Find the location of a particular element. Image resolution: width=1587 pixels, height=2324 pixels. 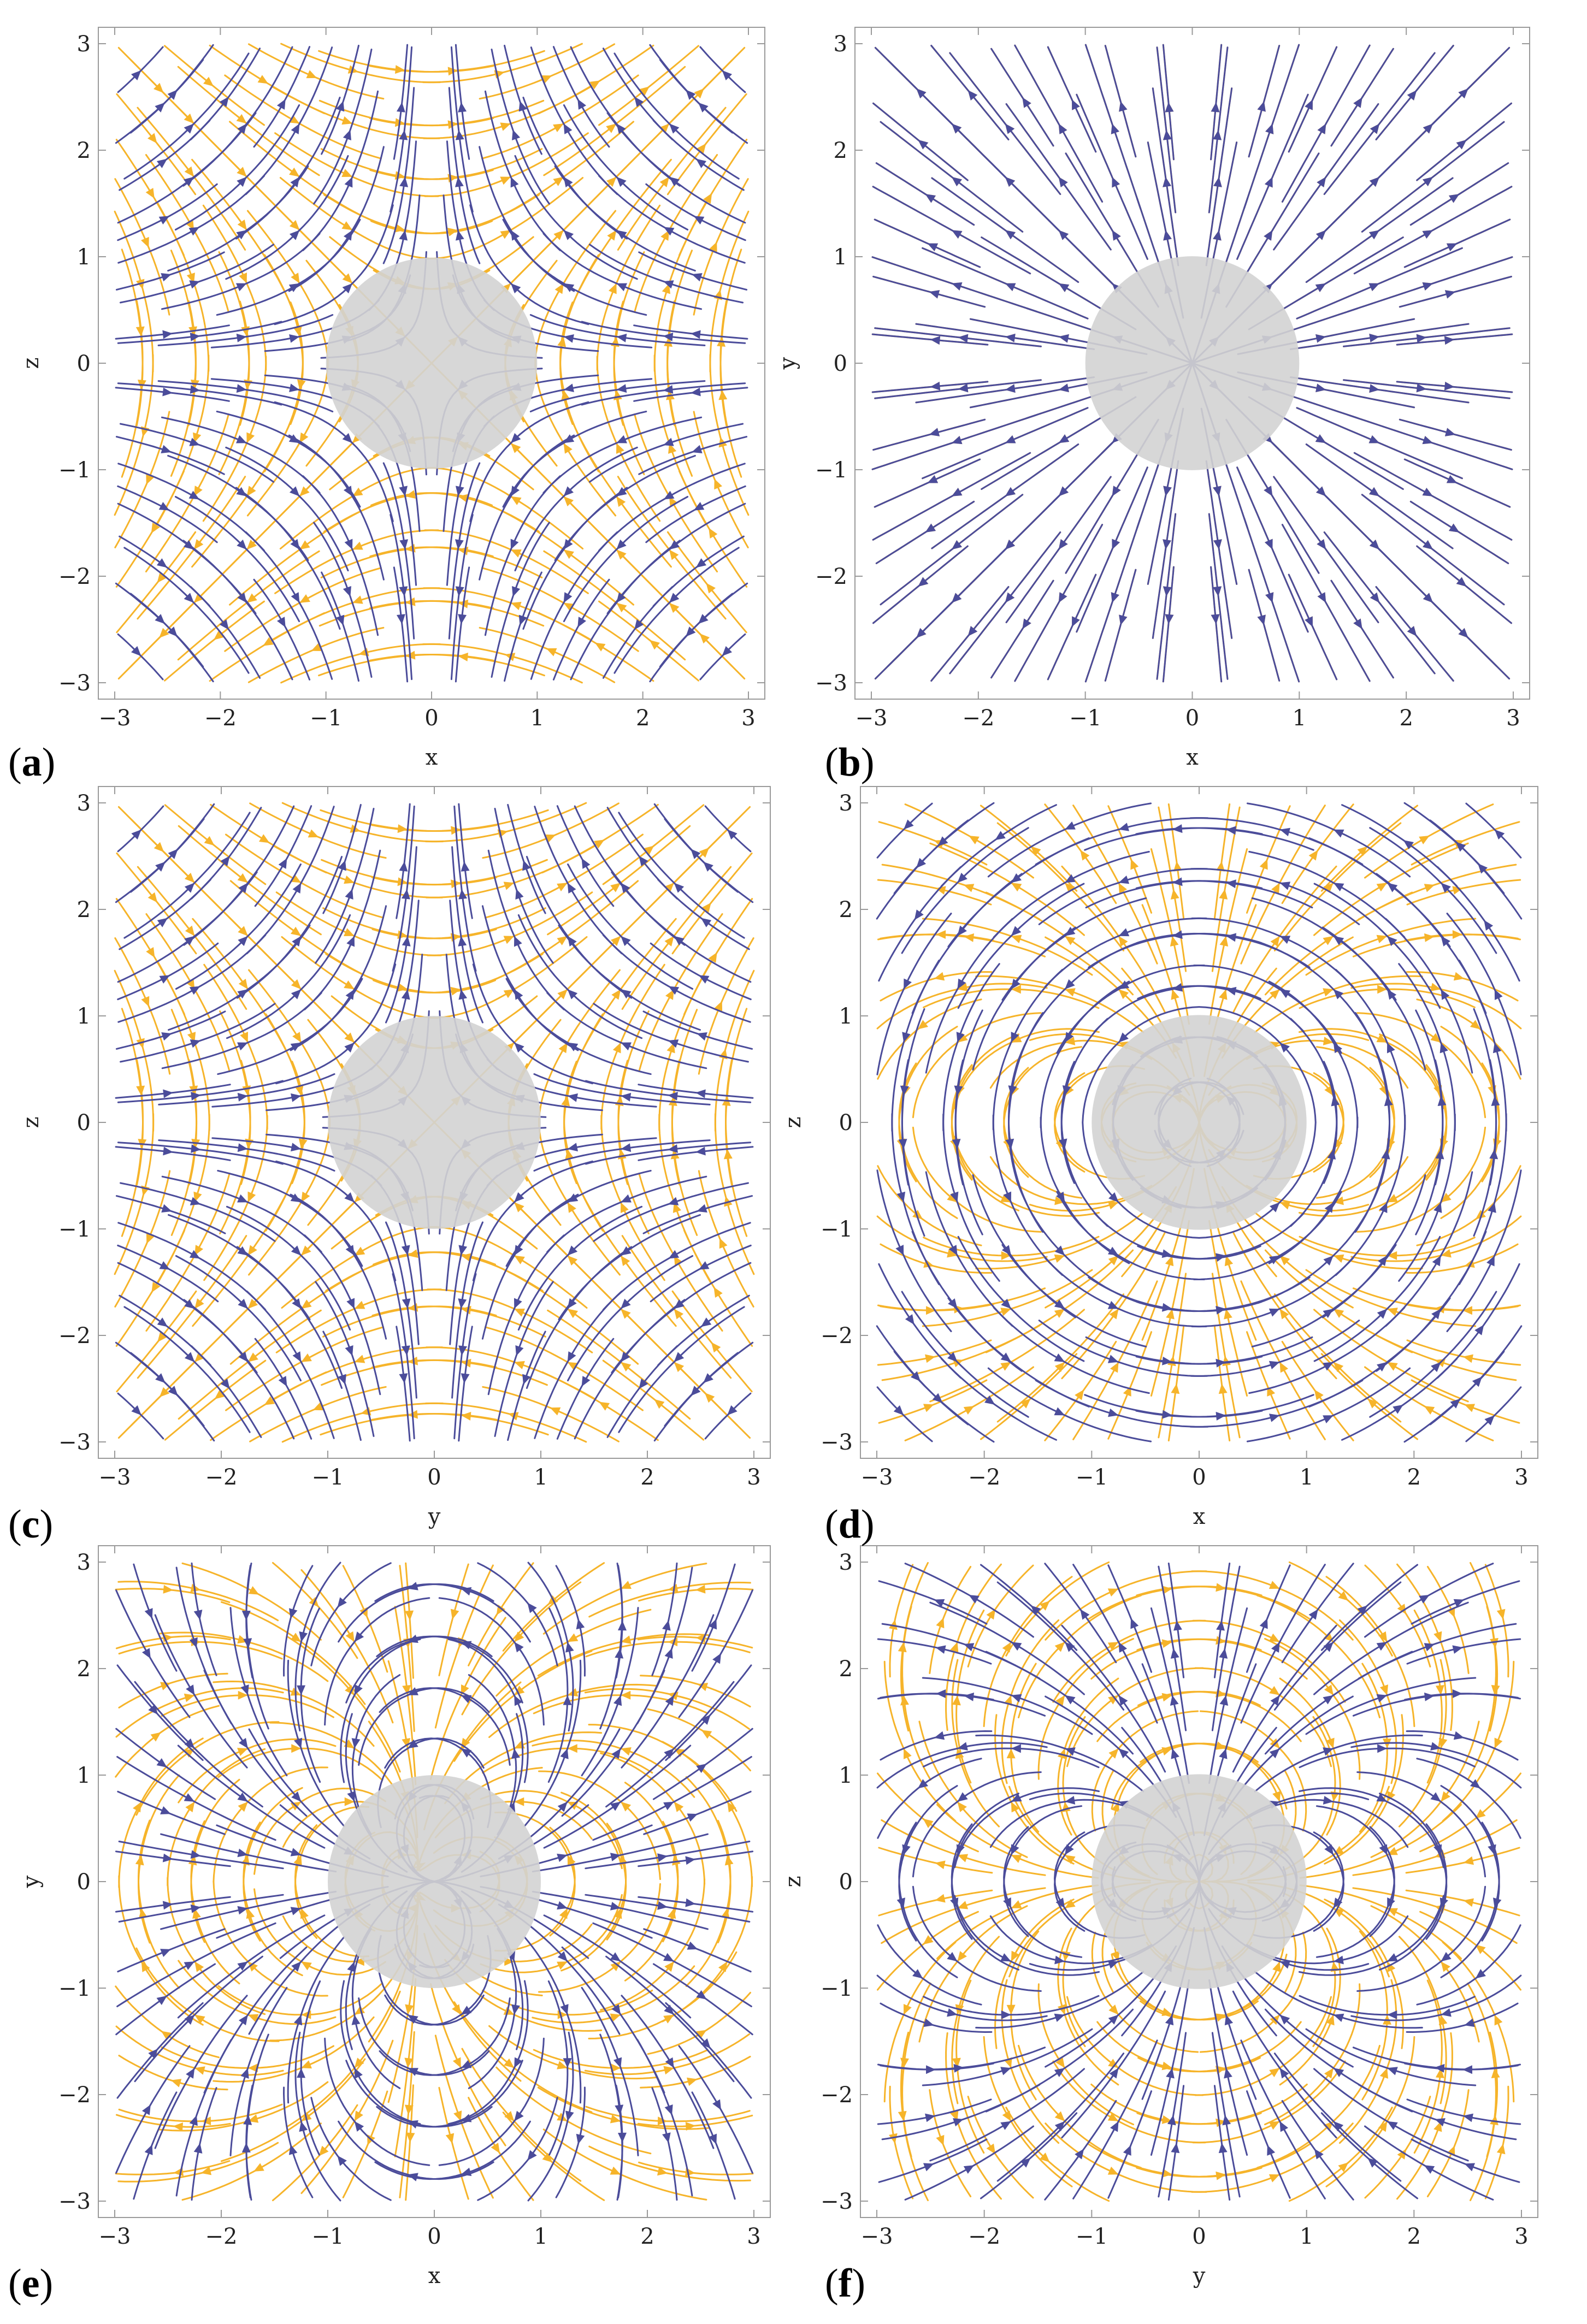

panel-d-arrowhead-orange is located at coordinates (1070, 1041).